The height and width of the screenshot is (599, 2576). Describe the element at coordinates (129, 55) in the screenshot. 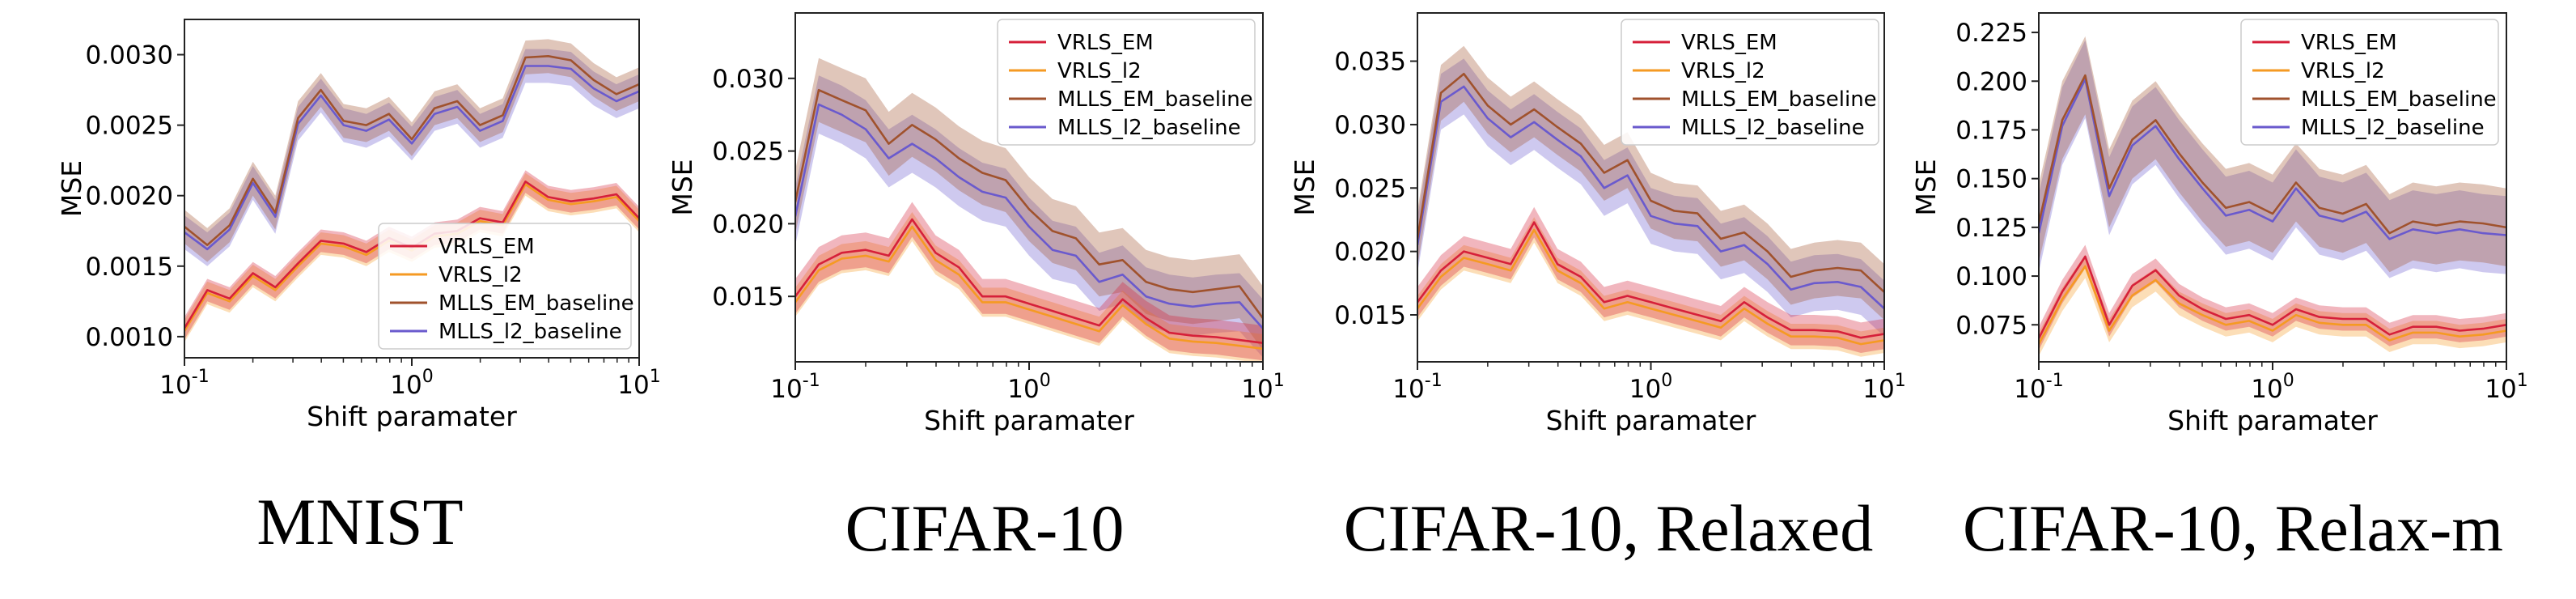

I see `y-tick-label: 0.0030` at that location.